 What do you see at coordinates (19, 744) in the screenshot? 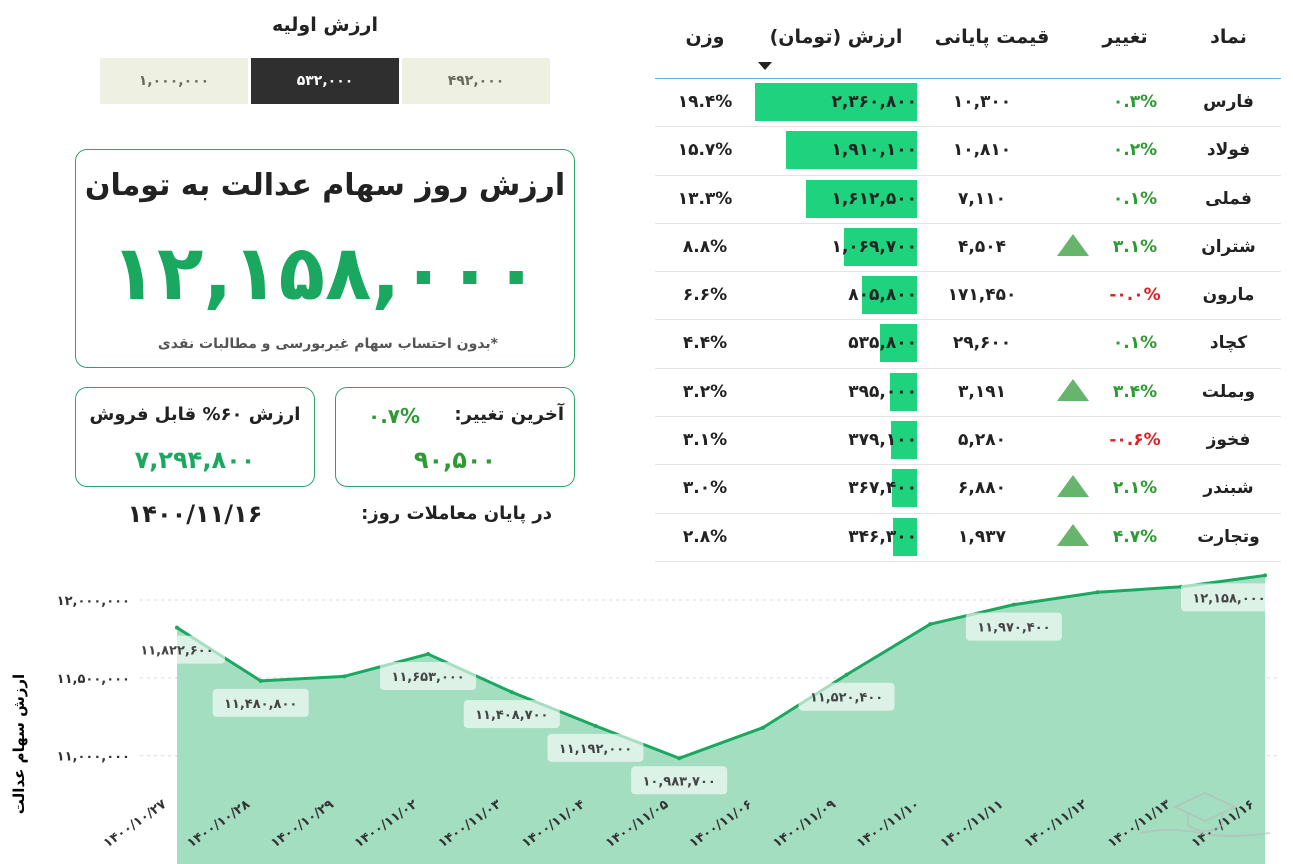
I see `y-axis-label: ارزش سهام عدالت` at bounding box center [19, 744].